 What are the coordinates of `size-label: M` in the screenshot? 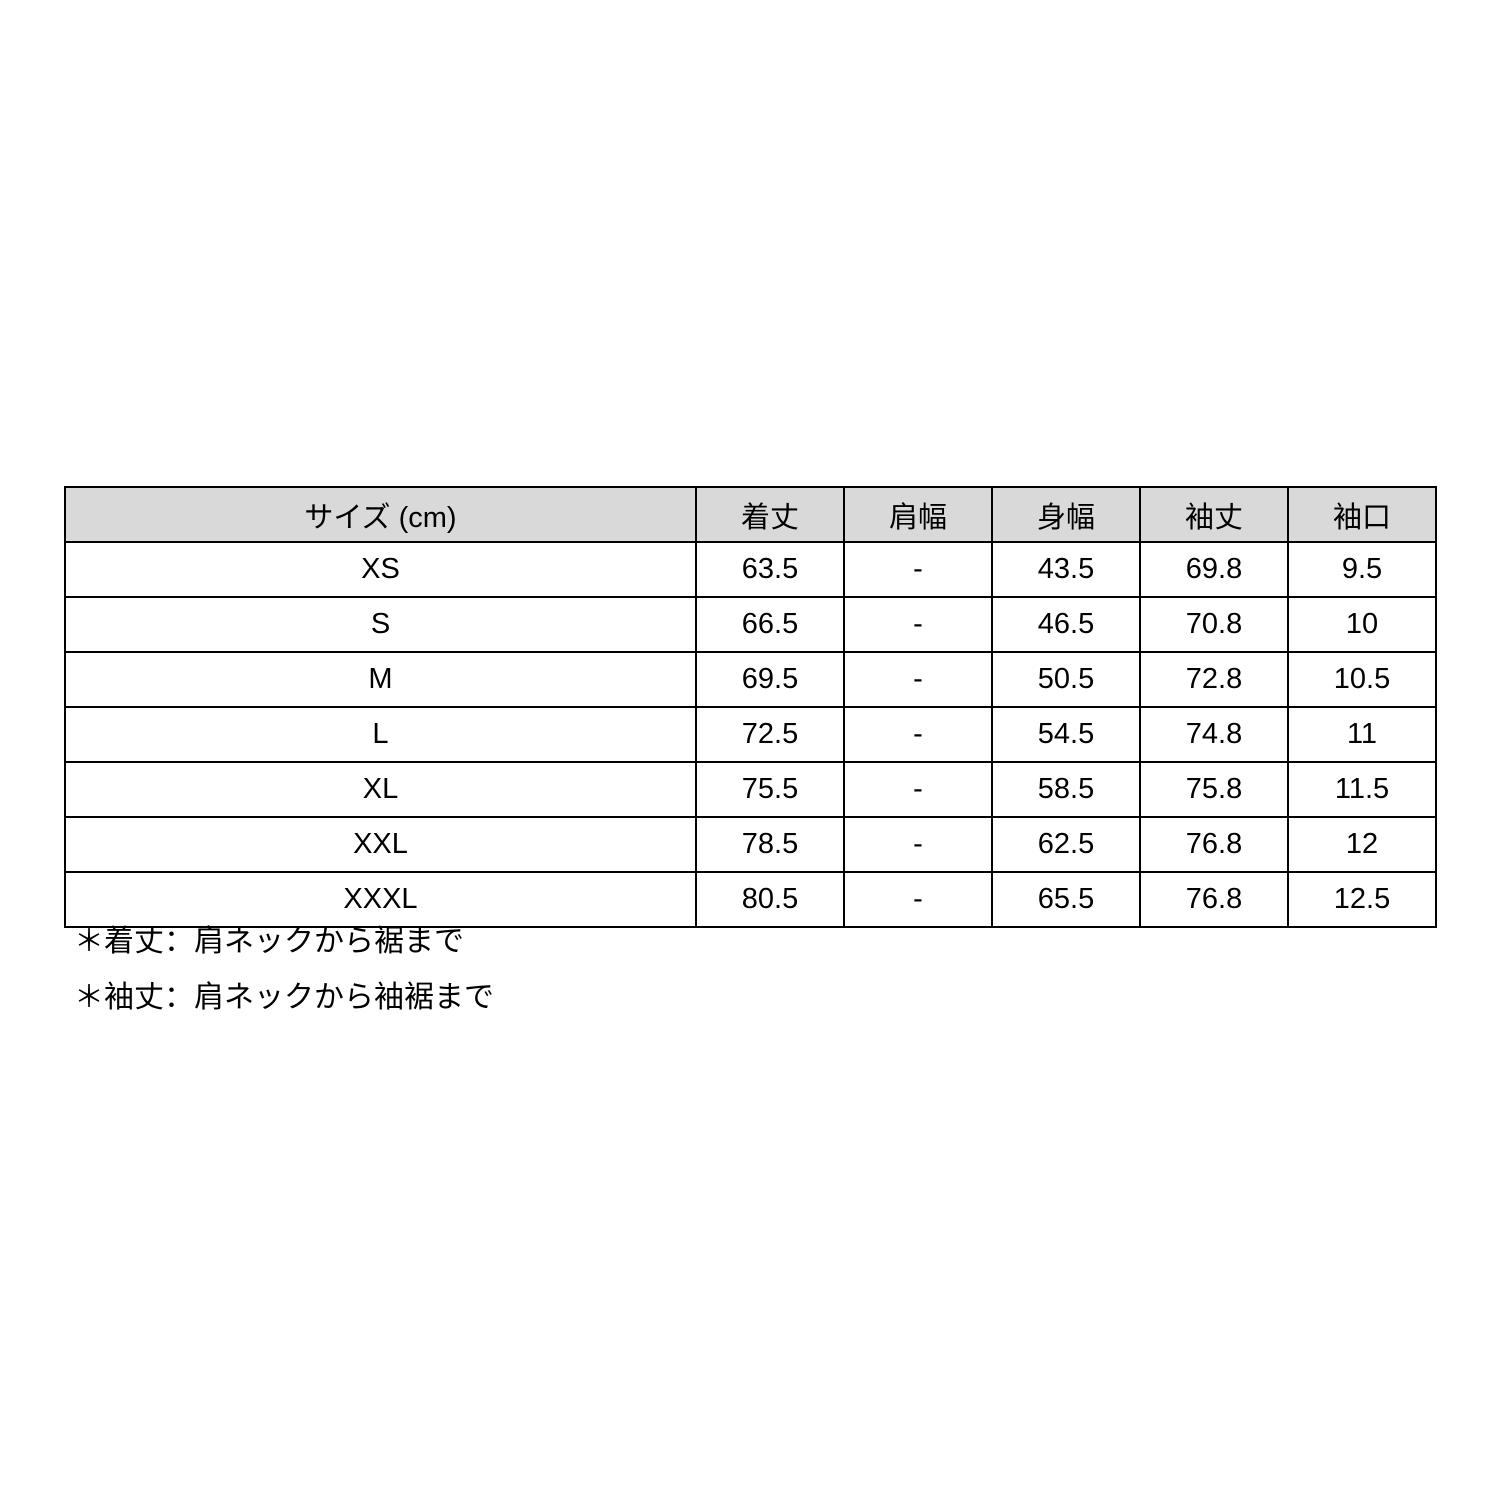 It's located at (380, 679).